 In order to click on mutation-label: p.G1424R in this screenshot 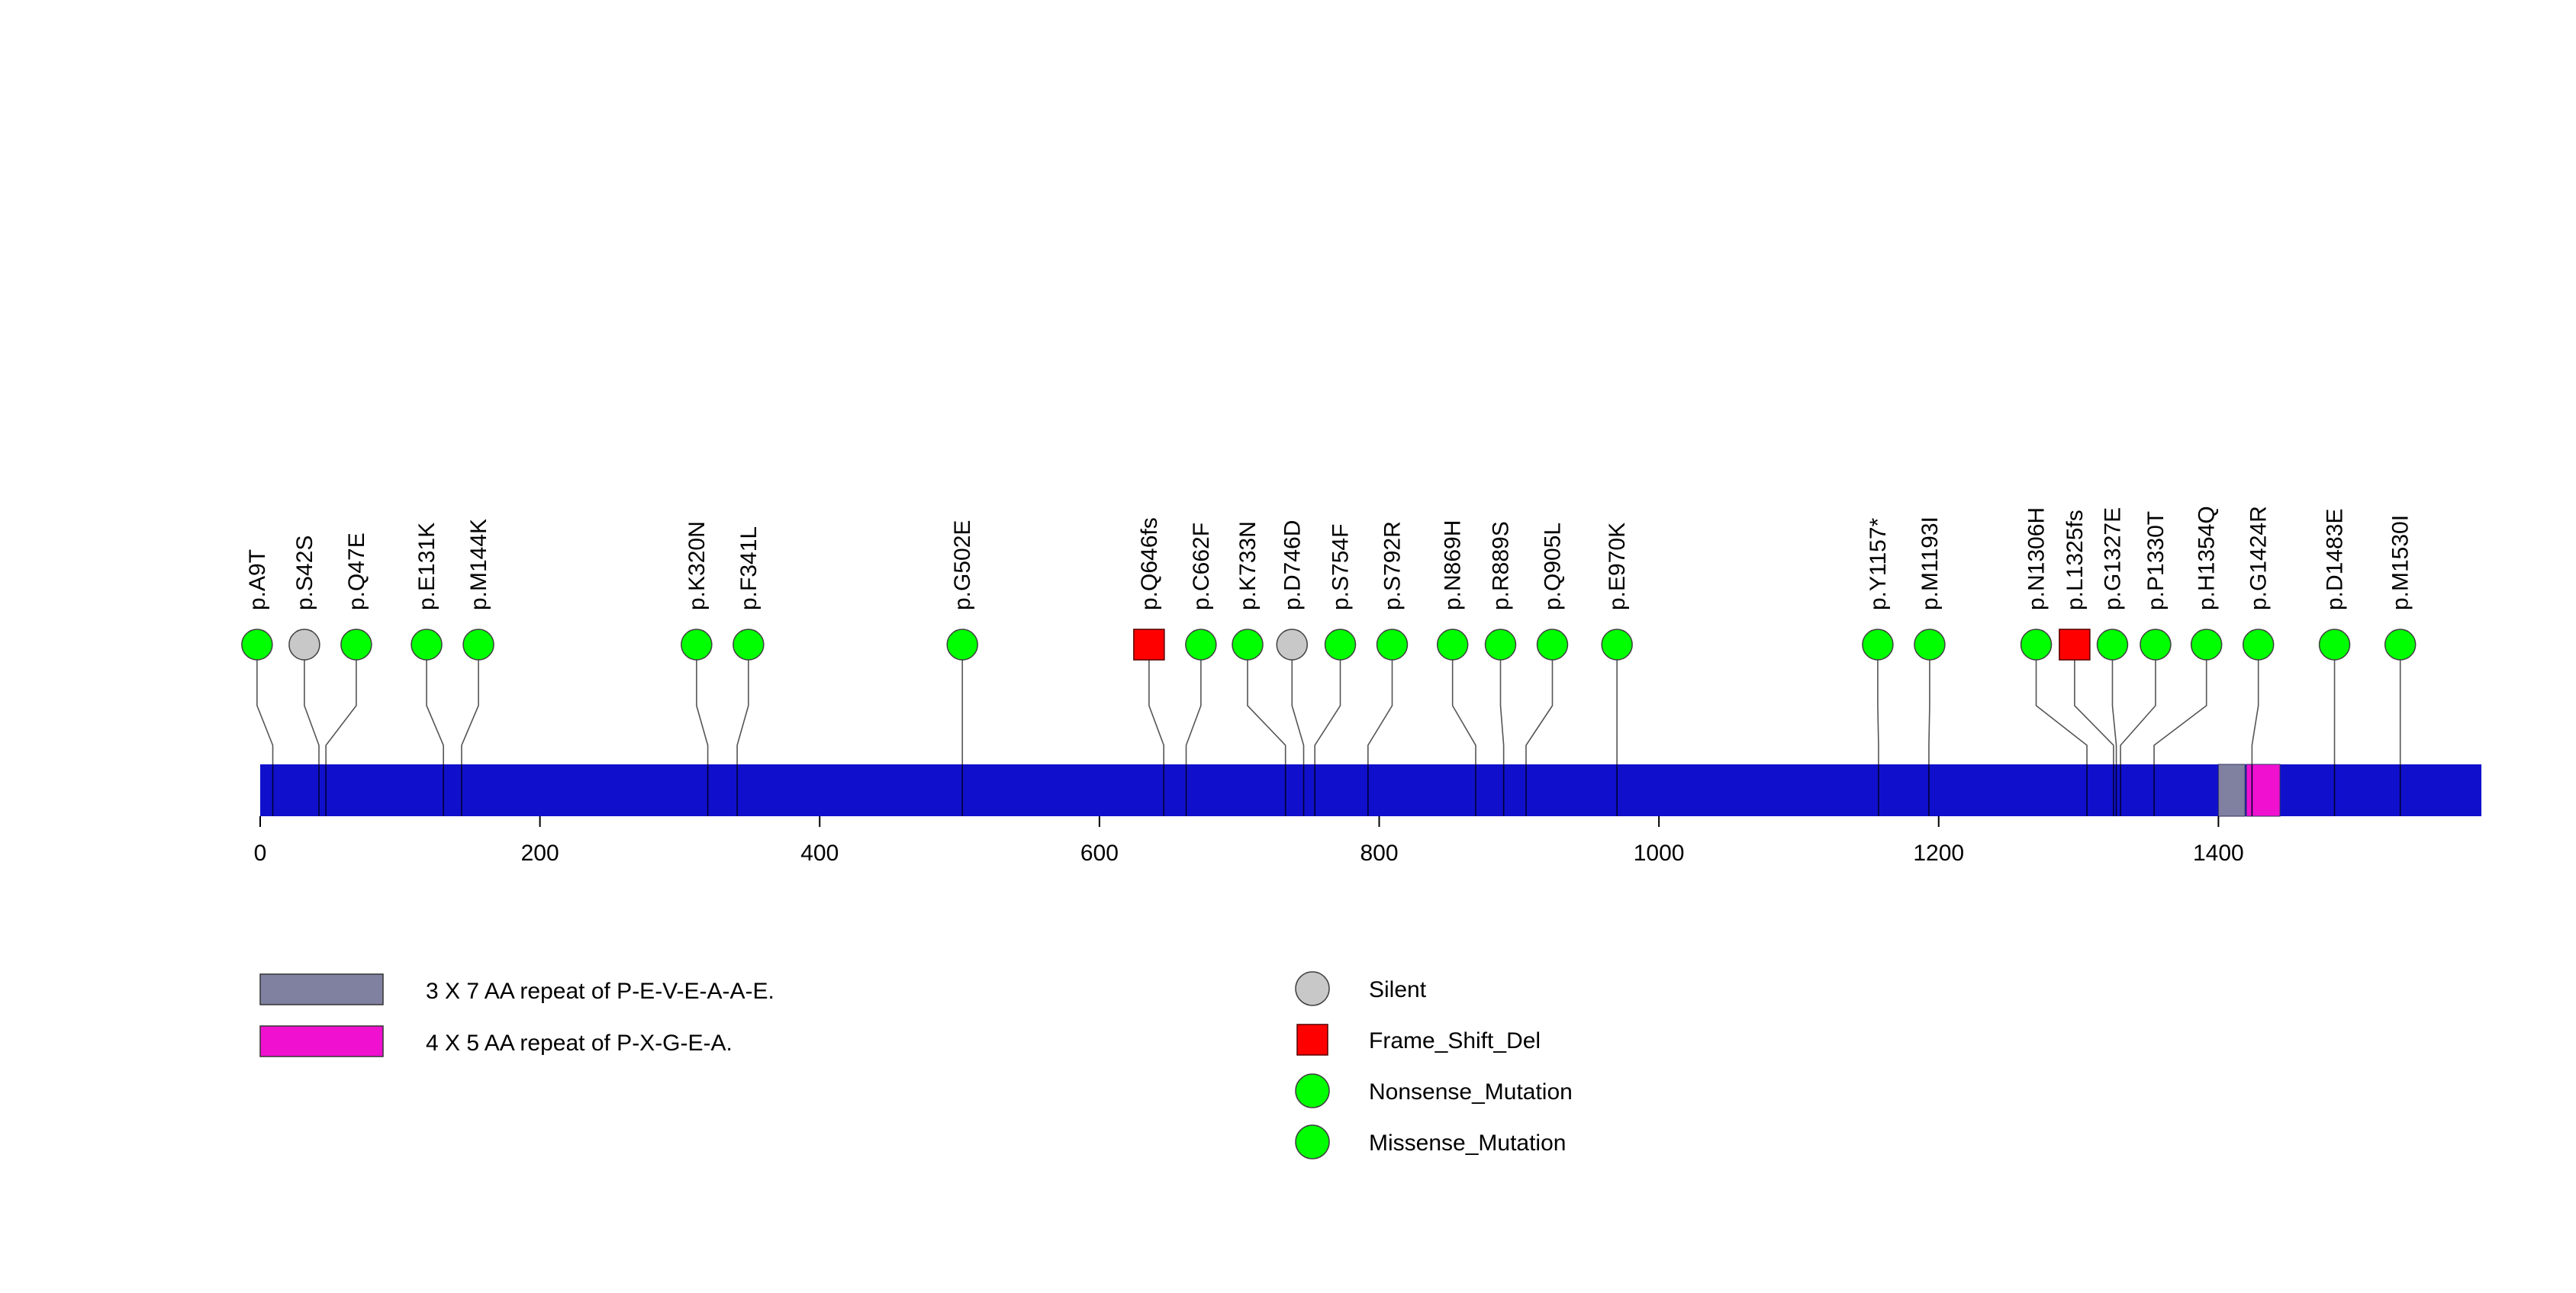, I will do `click(2259, 558)`.